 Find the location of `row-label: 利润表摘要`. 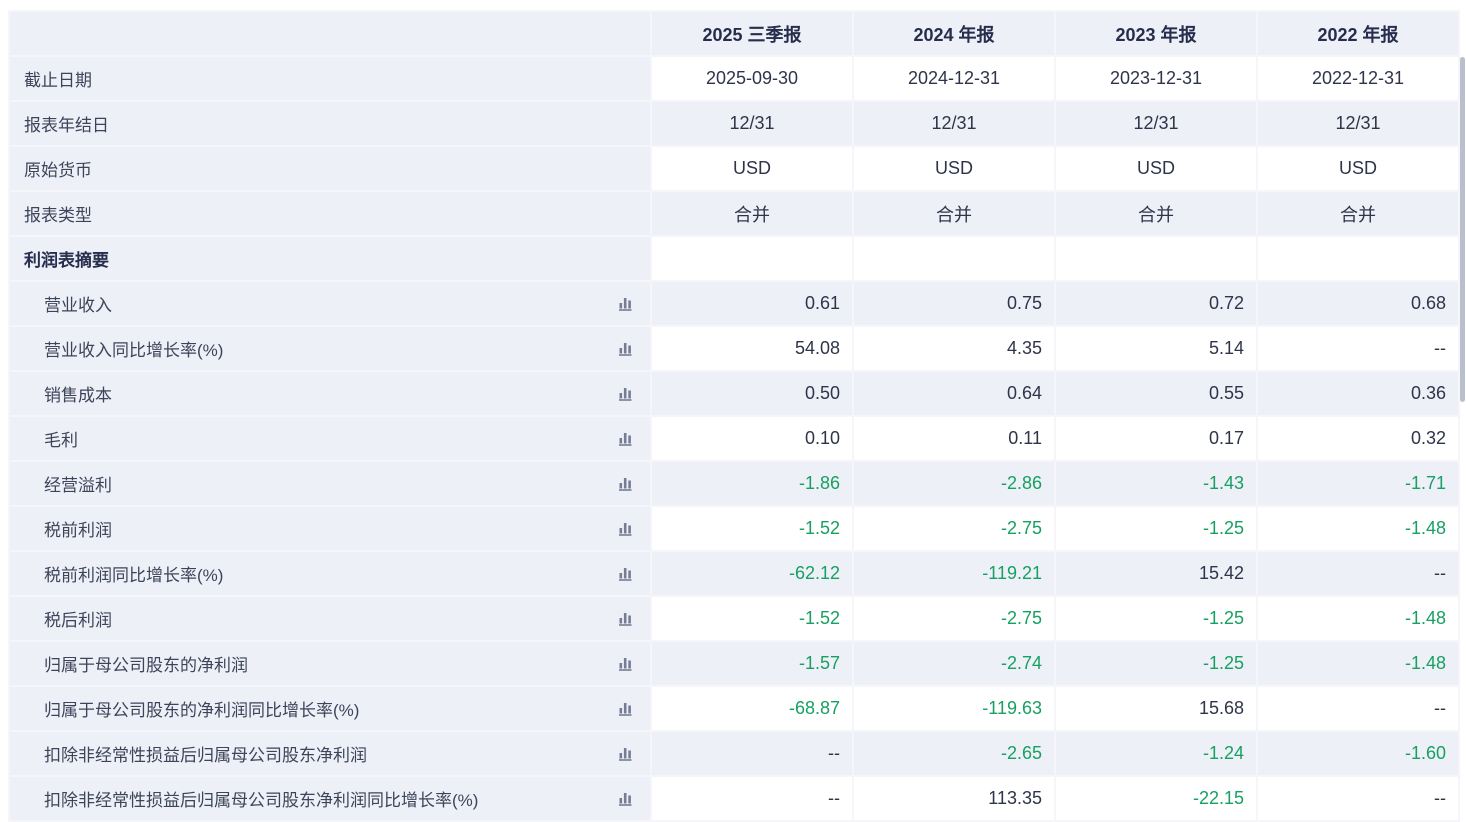

row-label: 利润表摘要 is located at coordinates (66, 260).